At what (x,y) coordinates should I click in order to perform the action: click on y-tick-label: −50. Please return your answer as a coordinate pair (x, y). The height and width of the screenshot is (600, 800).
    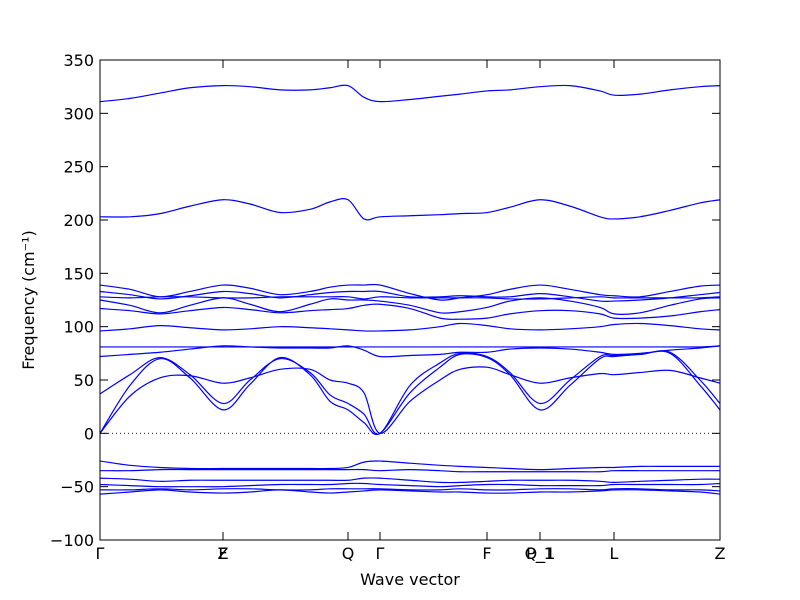
    Looking at the image, I should click on (77, 487).